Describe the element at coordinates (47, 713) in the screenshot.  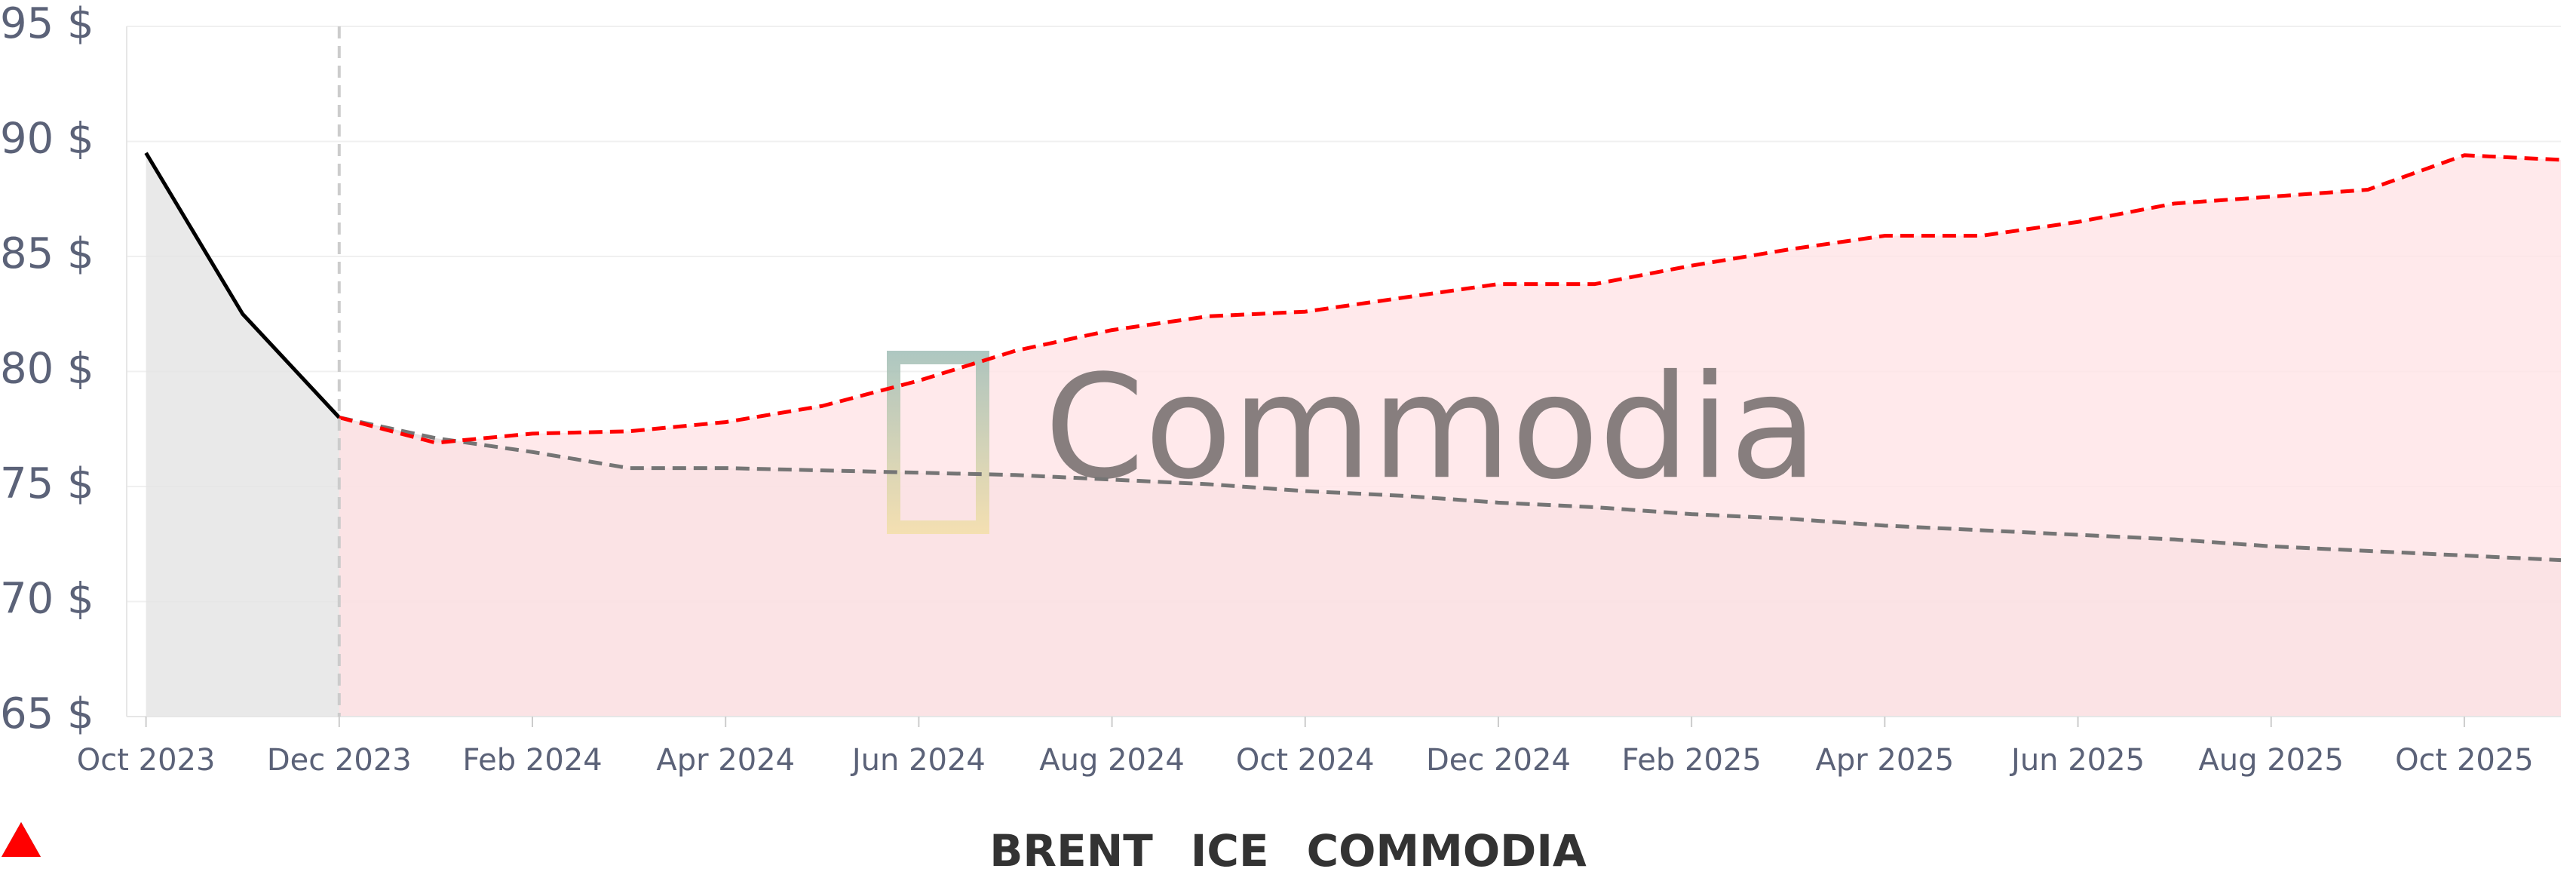
I see `y-tick-label: 65 $` at that location.